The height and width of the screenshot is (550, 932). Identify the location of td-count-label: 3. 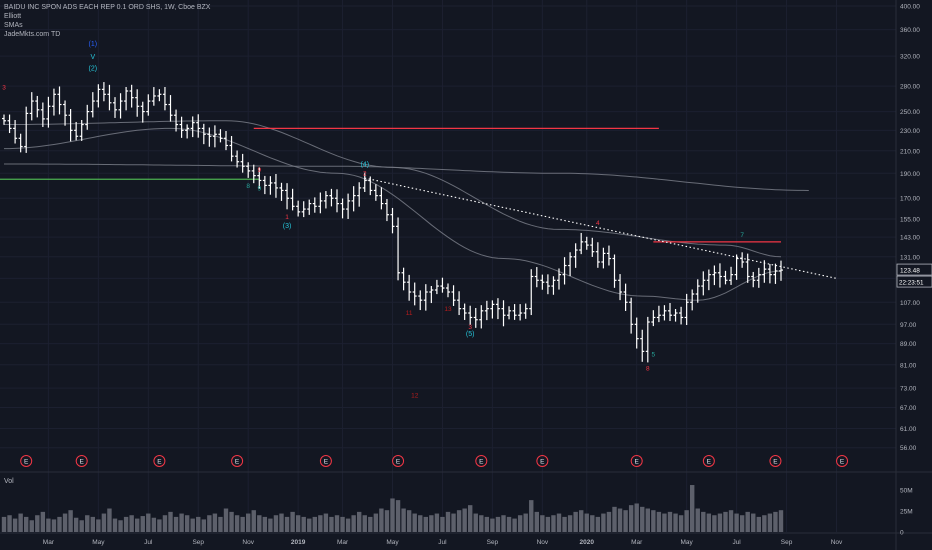
(4, 87).